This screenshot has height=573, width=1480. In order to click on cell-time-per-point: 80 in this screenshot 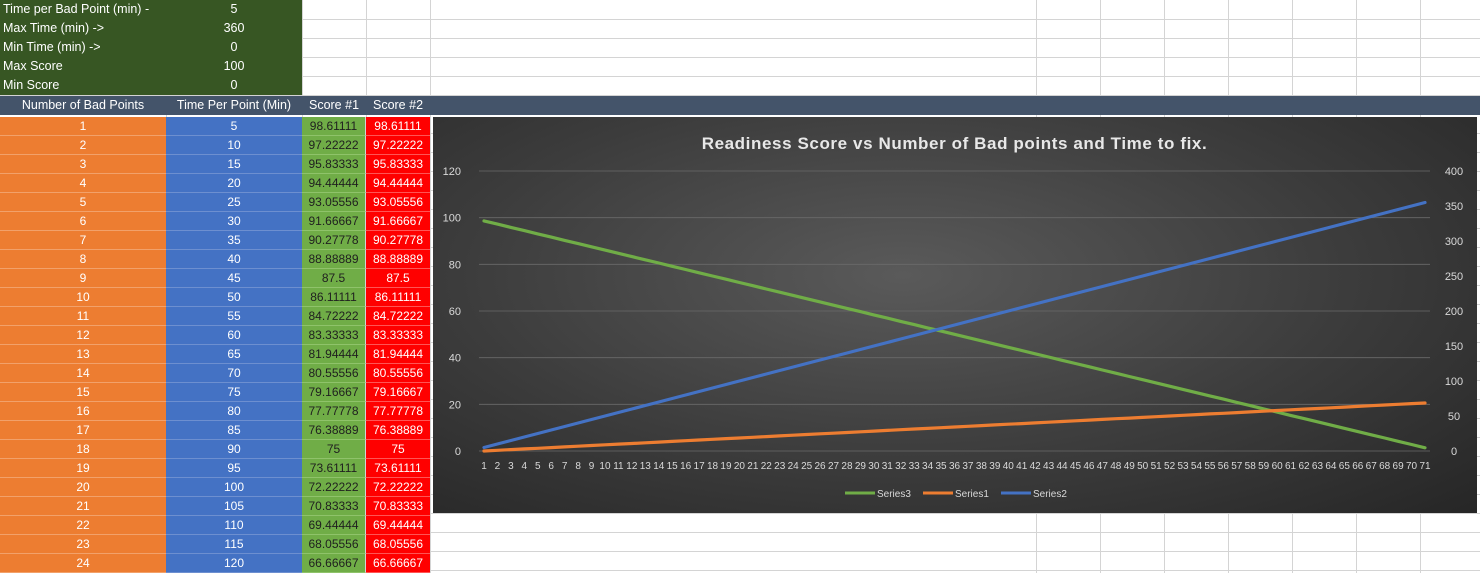, I will do `click(234, 411)`.